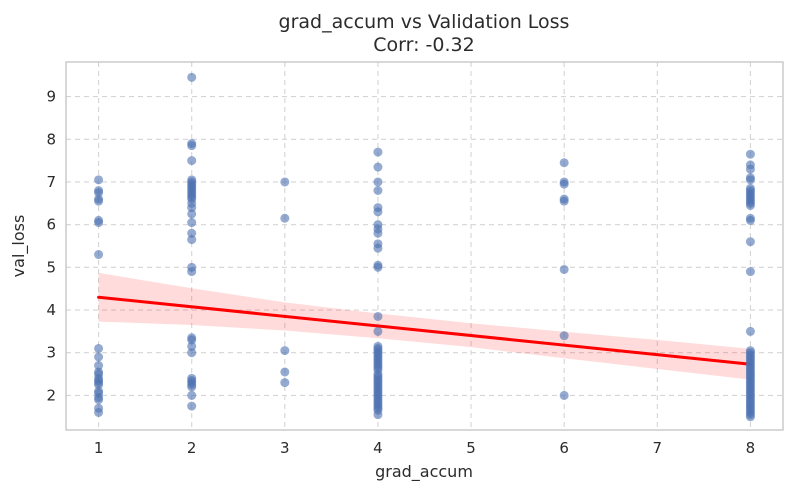  What do you see at coordinates (423, 45) in the screenshot?
I see `chart-subtitle-correlation: Corr: -0.32` at bounding box center [423, 45].